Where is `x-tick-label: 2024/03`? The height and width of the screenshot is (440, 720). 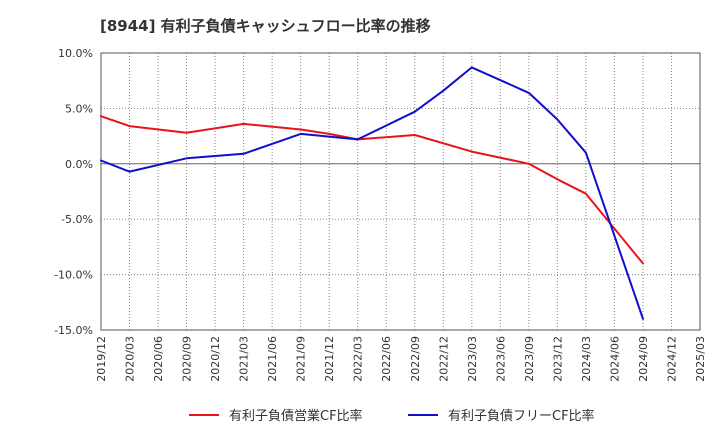
x-tick-label: 2024/03 is located at coordinates (586, 359).